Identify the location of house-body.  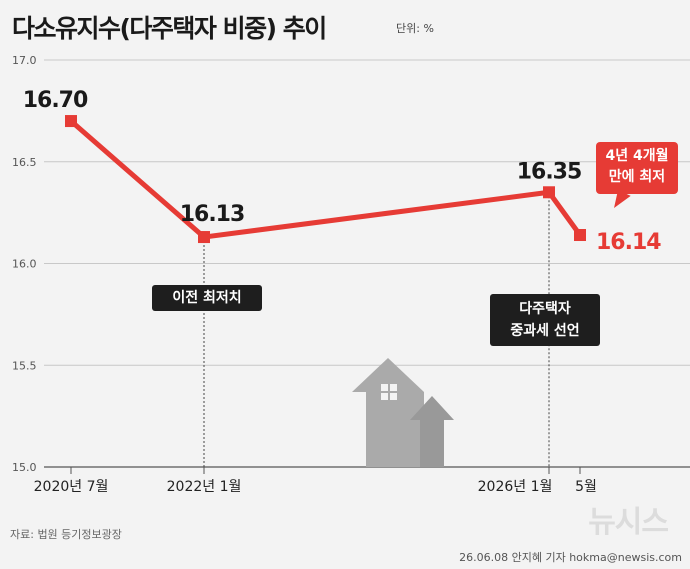
(388, 412).